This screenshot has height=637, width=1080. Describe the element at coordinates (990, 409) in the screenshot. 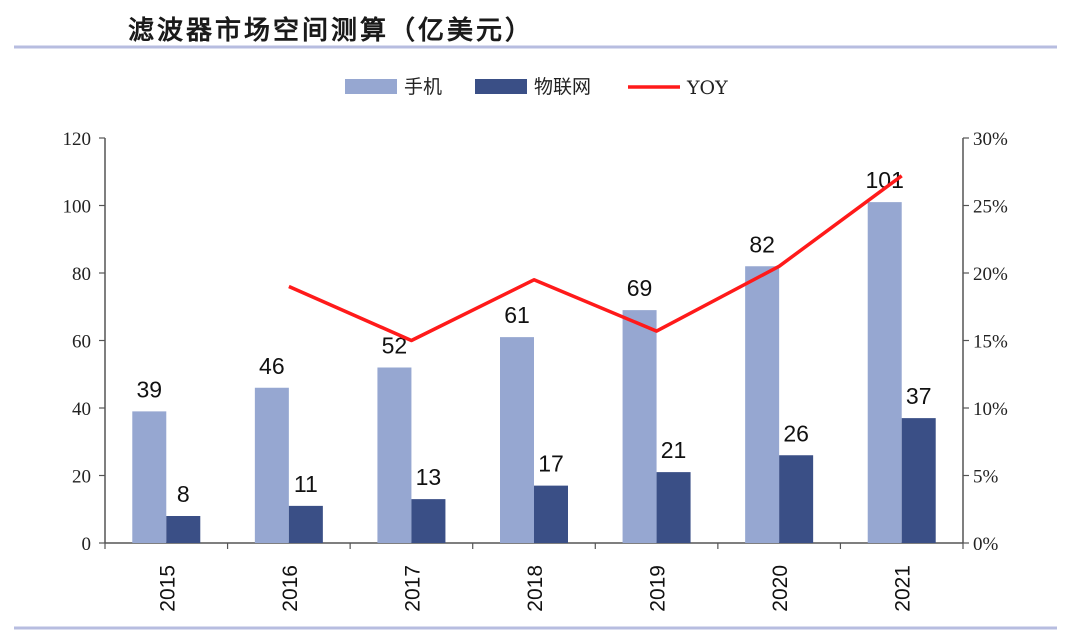

I see `y-right-tick-label: 10%` at that location.